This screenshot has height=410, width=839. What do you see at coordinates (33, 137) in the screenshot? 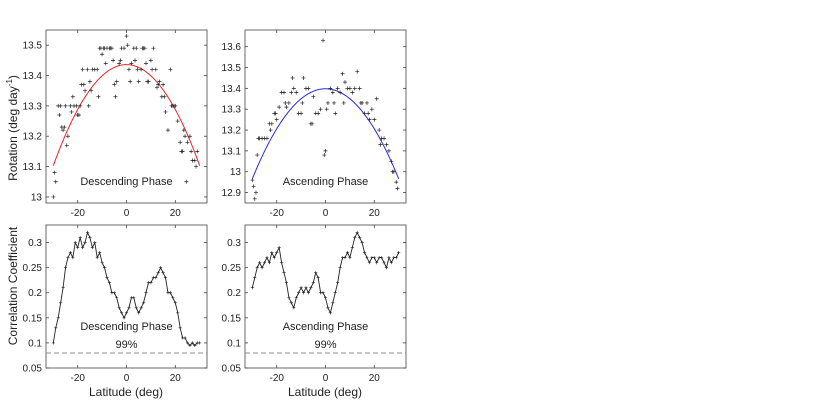
I see `y-tick-label: 13.2` at bounding box center [33, 137].